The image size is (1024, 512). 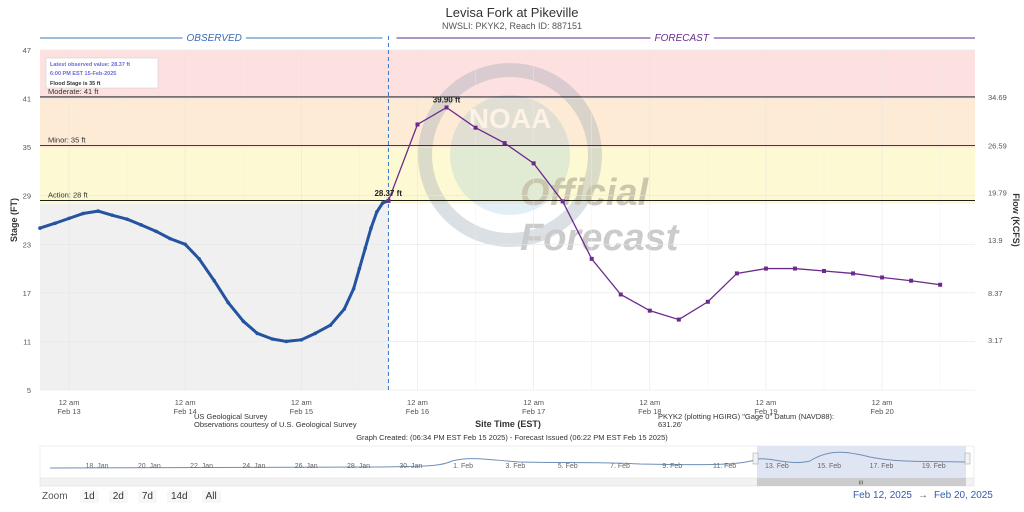 I want to click on navigator-date-label: 26. Jan, so click(x=306, y=466).